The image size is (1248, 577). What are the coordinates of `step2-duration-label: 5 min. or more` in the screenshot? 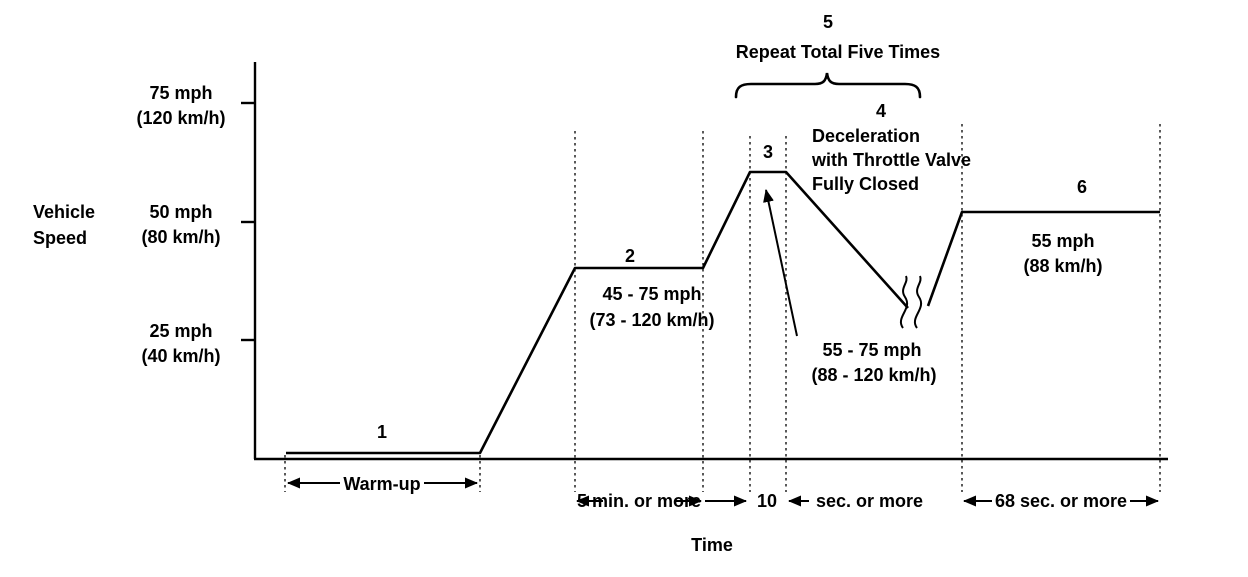 It's located at (639, 501).